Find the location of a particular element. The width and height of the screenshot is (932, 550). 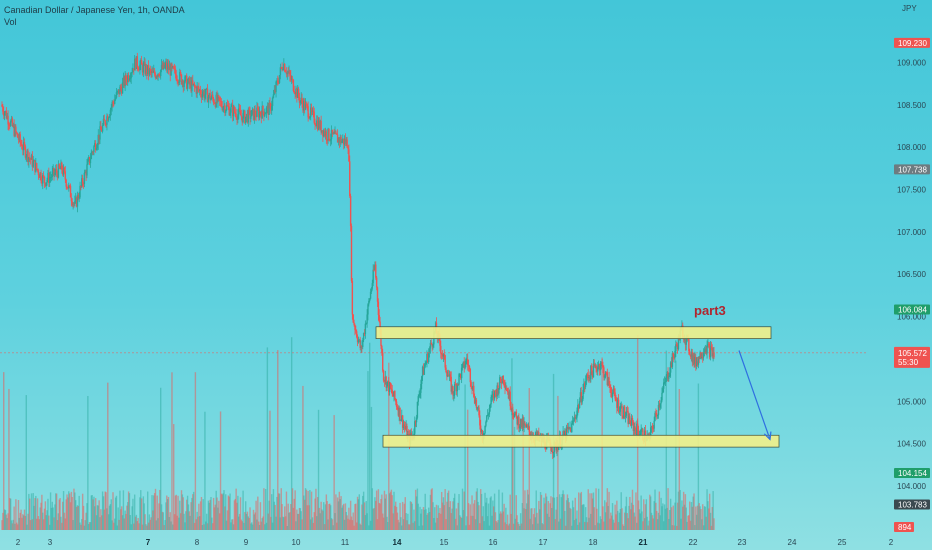

time-axis: 2 3 7 8 9 10 11 14 15 16 17 18 21 22 23 24 25 2 is located at coordinates (455, 542).